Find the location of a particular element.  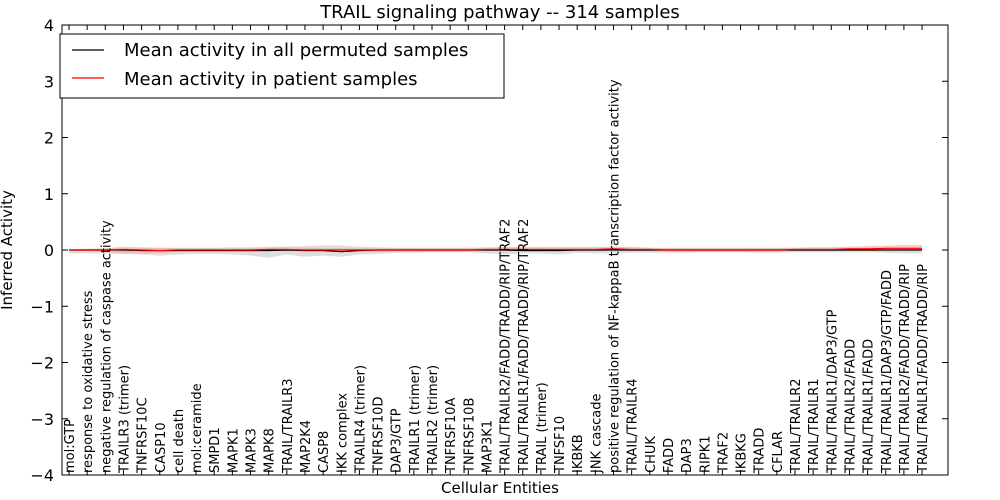

x-tick-label: TNFRSF10A is located at coordinates (451, 436).